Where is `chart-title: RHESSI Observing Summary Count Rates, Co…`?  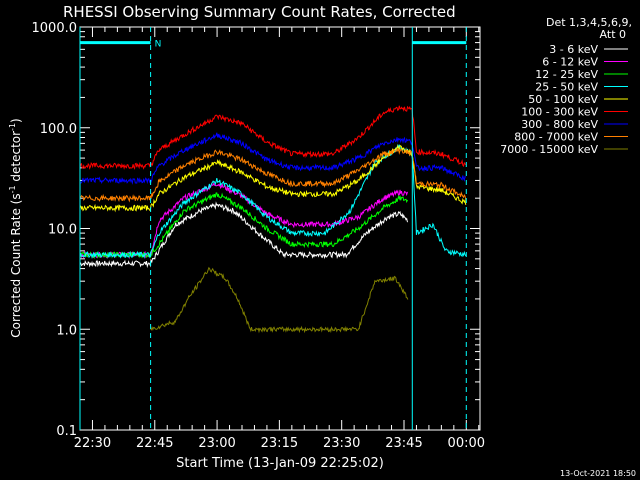 chart-title: RHESSI Observing Summary Count Rates, Co… is located at coordinates (259, 12).